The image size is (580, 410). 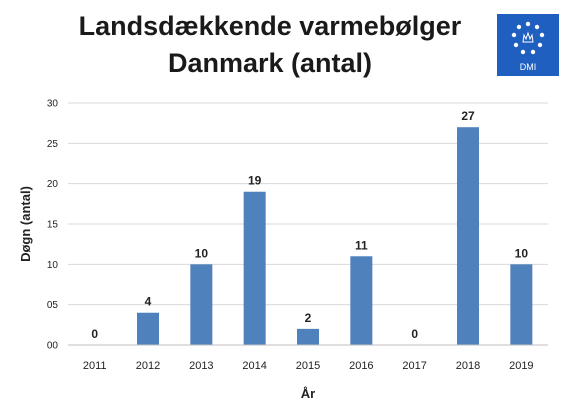 What do you see at coordinates (148, 302) in the screenshot?
I see `data-label: 4` at bounding box center [148, 302].